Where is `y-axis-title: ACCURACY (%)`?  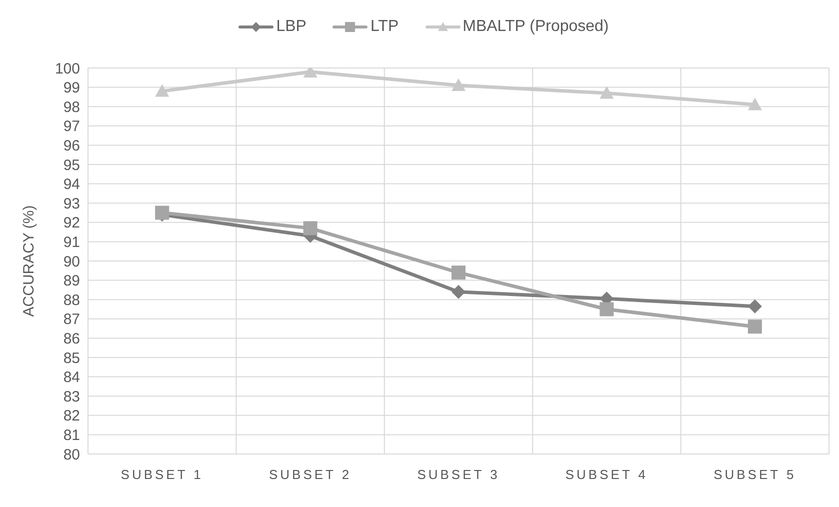
y-axis-title: ACCURACY (%) is located at coordinates (29, 261).